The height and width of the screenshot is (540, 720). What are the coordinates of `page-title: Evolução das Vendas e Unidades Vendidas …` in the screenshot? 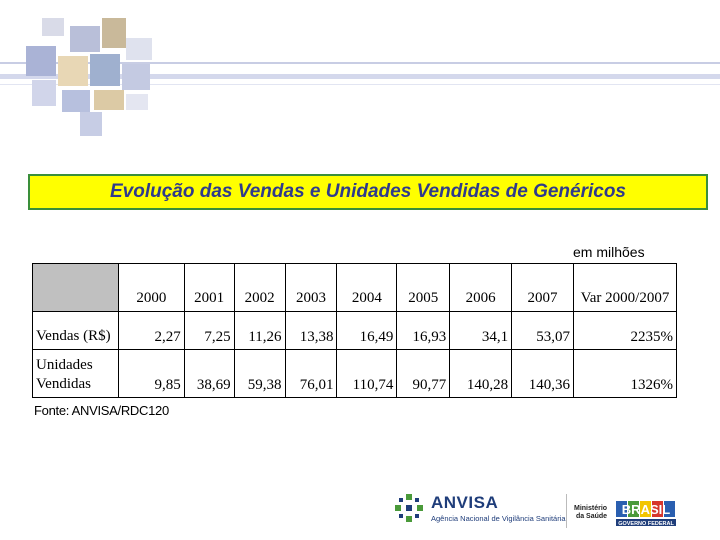 It's located at (368, 191).